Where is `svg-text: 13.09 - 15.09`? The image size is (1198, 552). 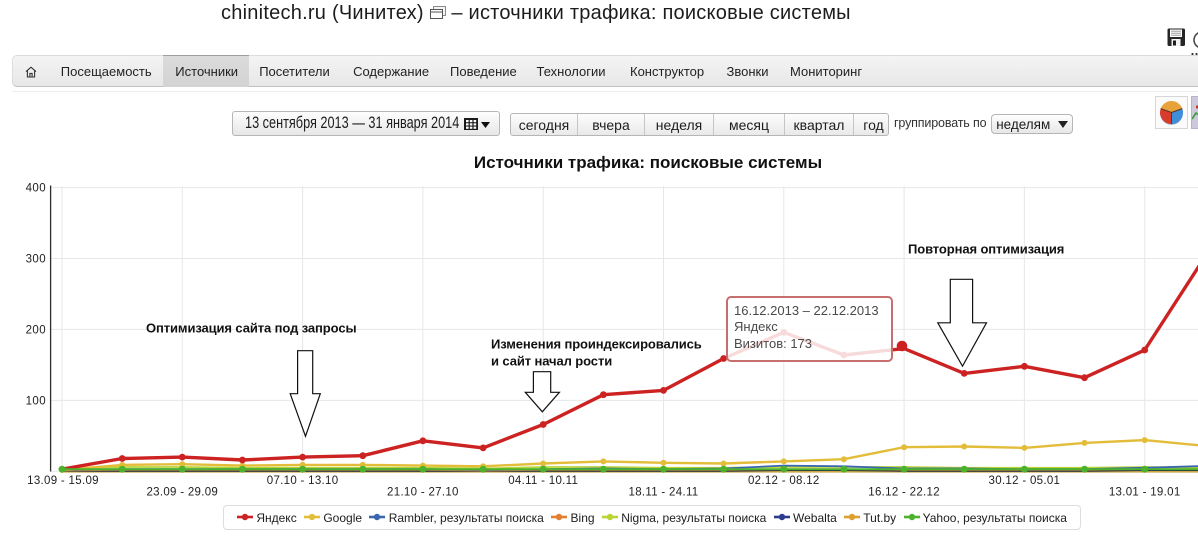
svg-text: 13.09 - 15.09 is located at coordinates (63, 481).